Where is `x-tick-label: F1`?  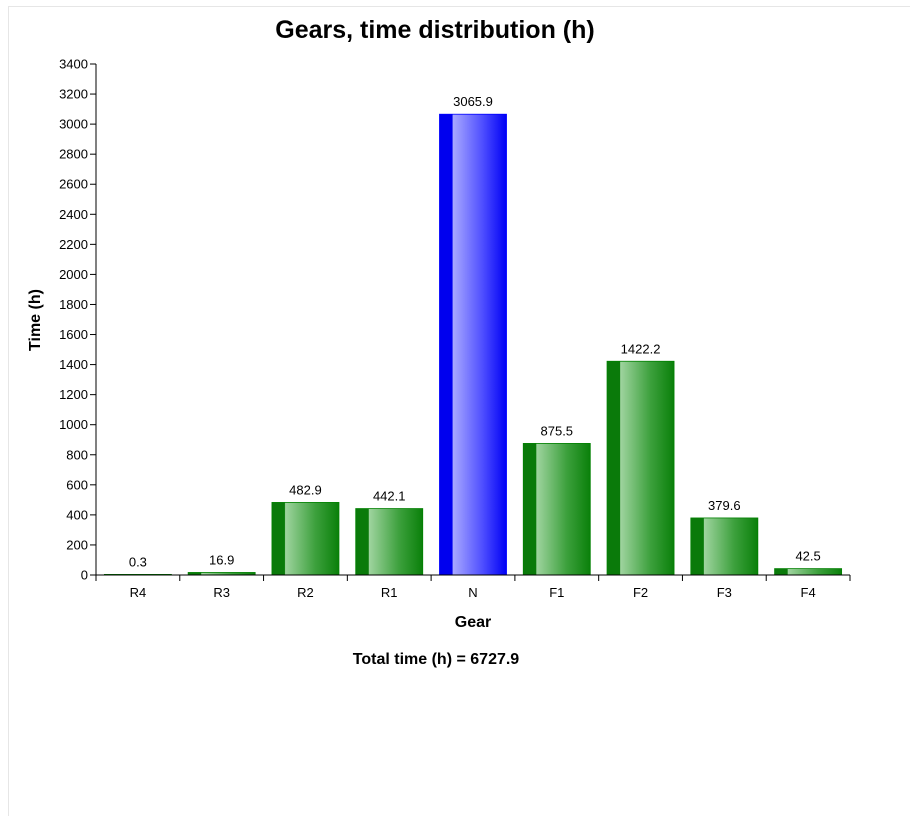 x-tick-label: F1 is located at coordinates (556, 592).